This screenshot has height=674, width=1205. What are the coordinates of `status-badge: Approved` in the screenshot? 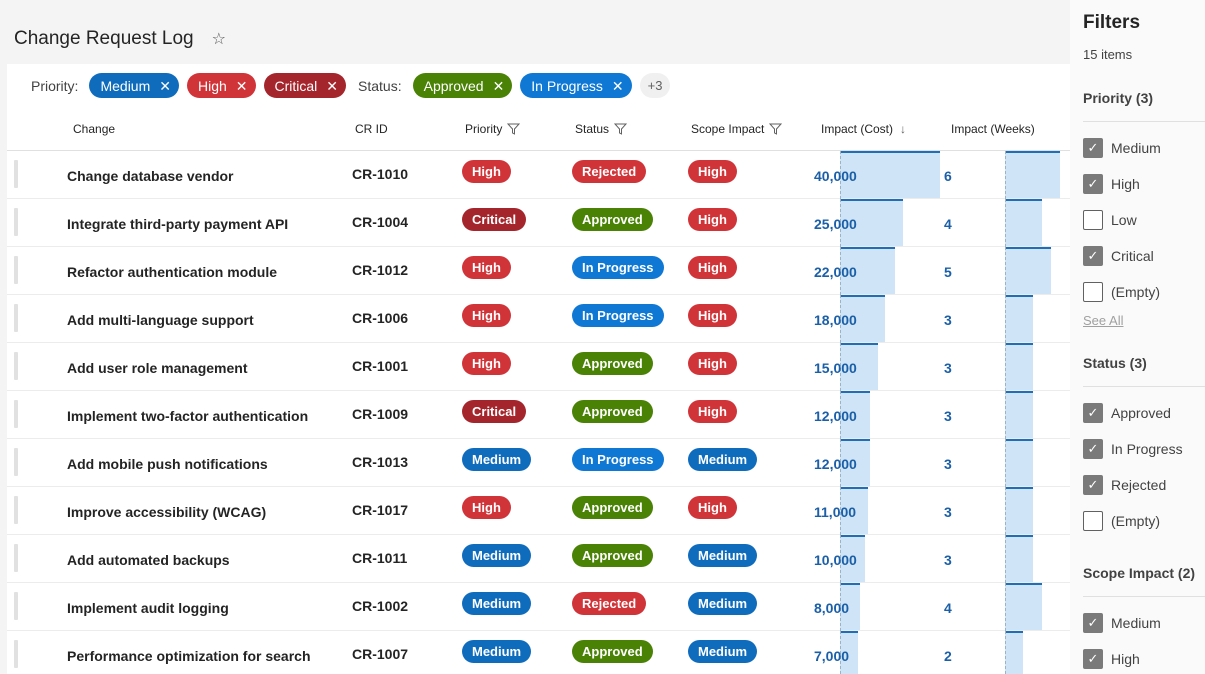 It's located at (612, 411).